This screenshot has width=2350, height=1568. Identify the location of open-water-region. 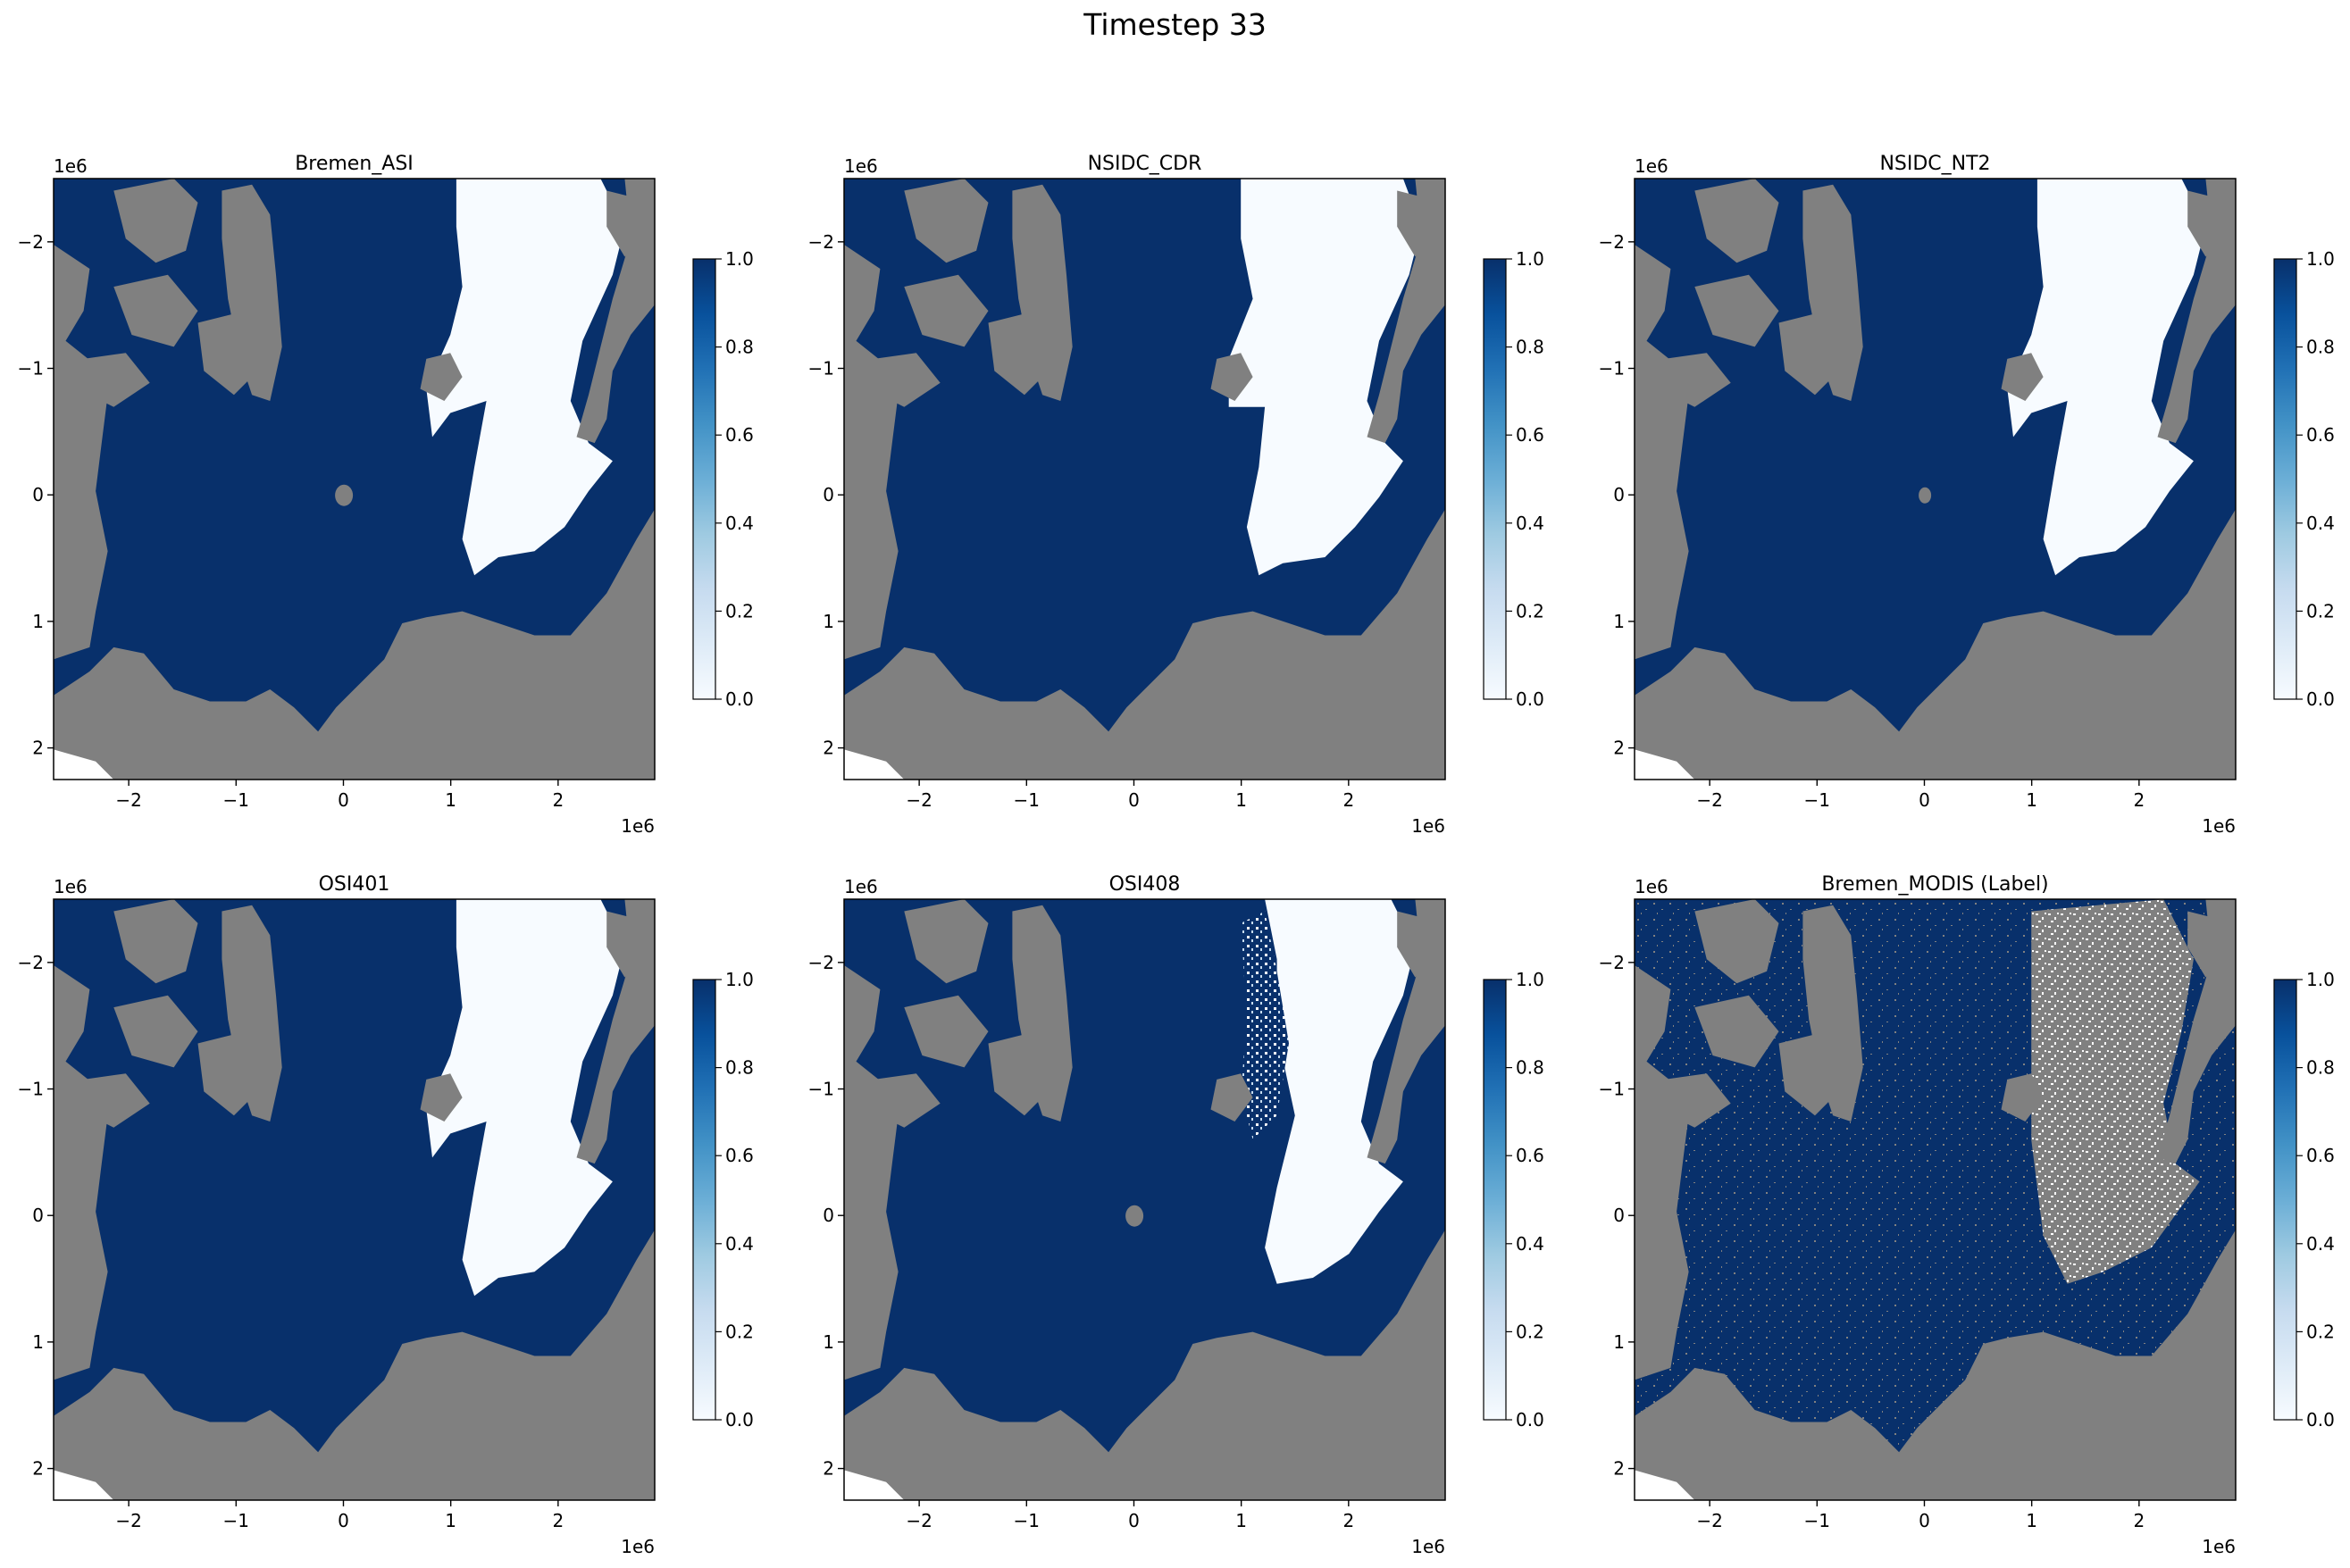
(1325, 377).